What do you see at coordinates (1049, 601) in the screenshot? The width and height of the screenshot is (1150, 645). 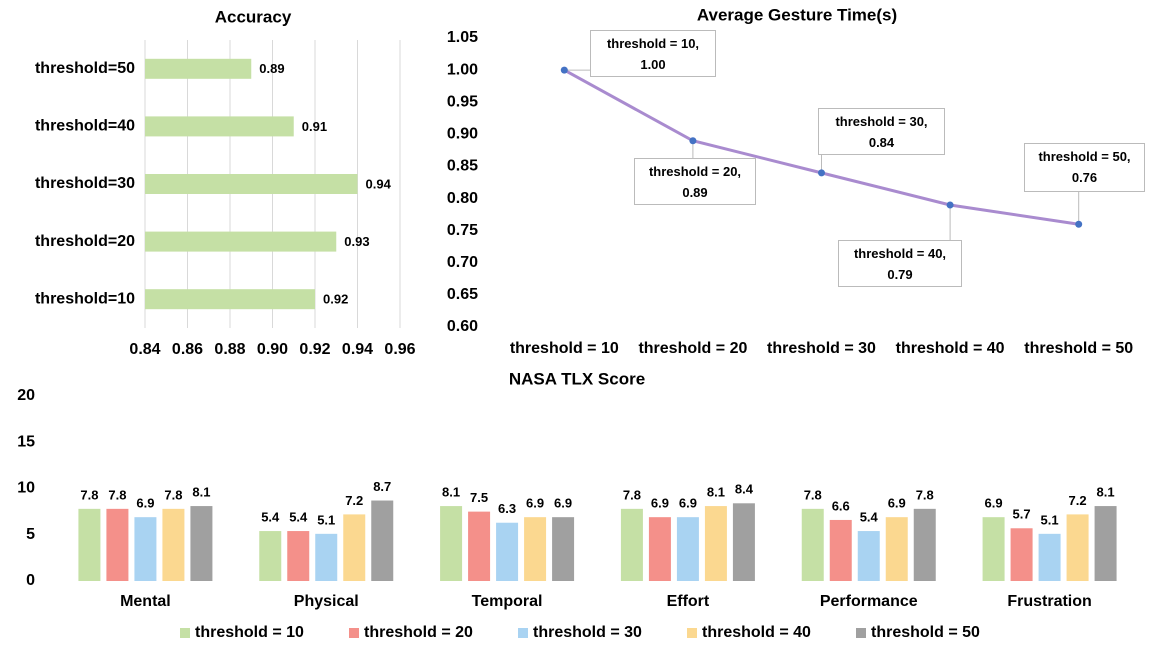 I see `x-tick-label: Frustration` at bounding box center [1049, 601].